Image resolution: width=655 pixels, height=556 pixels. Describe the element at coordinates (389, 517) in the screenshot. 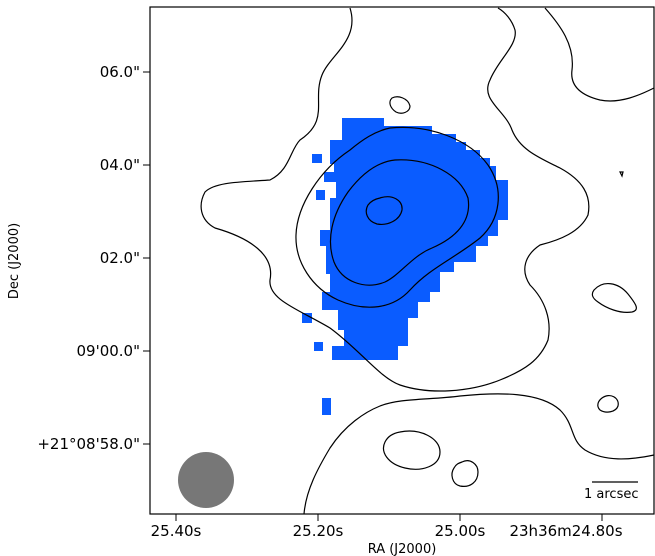

I see `x-ticks` at that location.